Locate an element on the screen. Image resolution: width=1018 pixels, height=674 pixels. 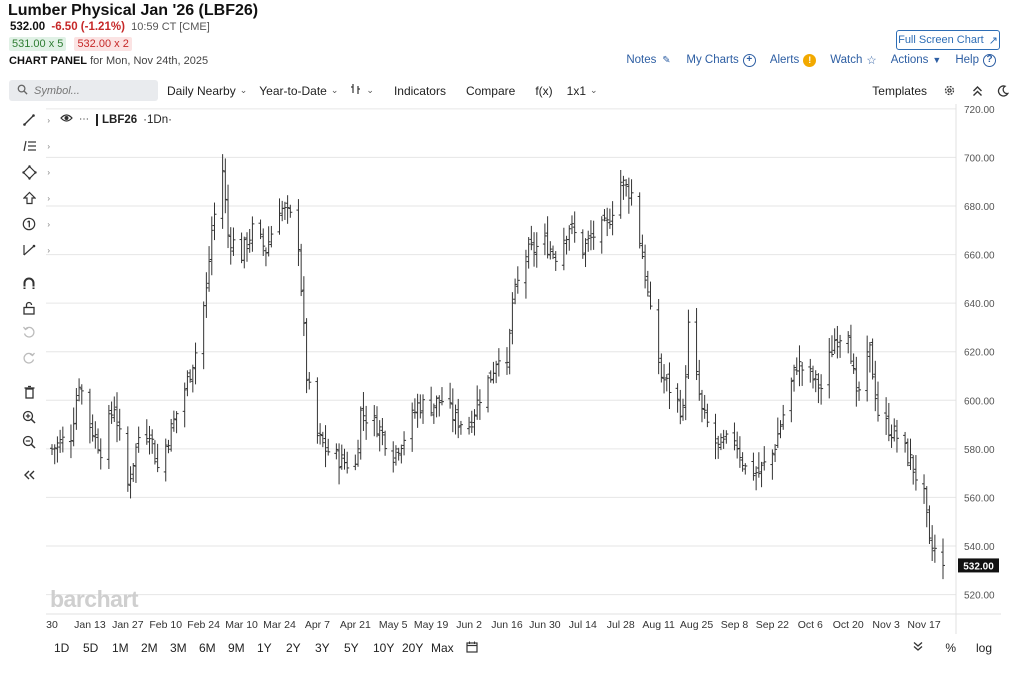
range-max: Max is located at coordinates (442, 648).